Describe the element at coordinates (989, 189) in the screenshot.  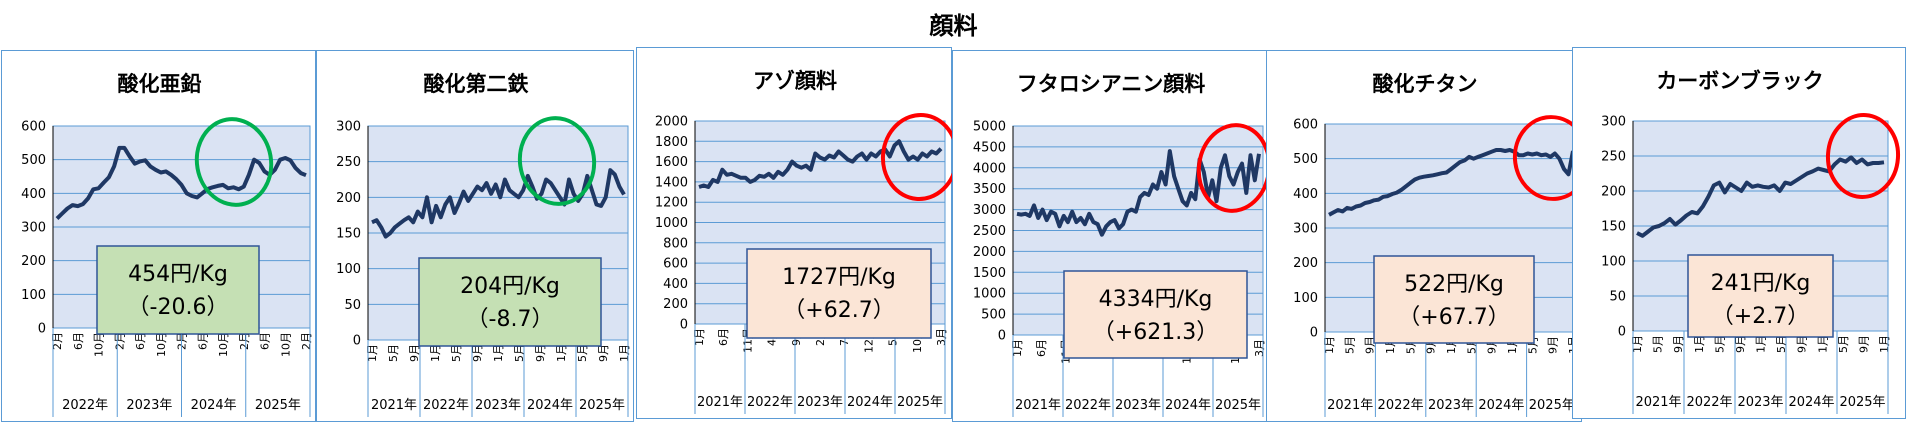
I see `y-tick-label: 3500` at that location.